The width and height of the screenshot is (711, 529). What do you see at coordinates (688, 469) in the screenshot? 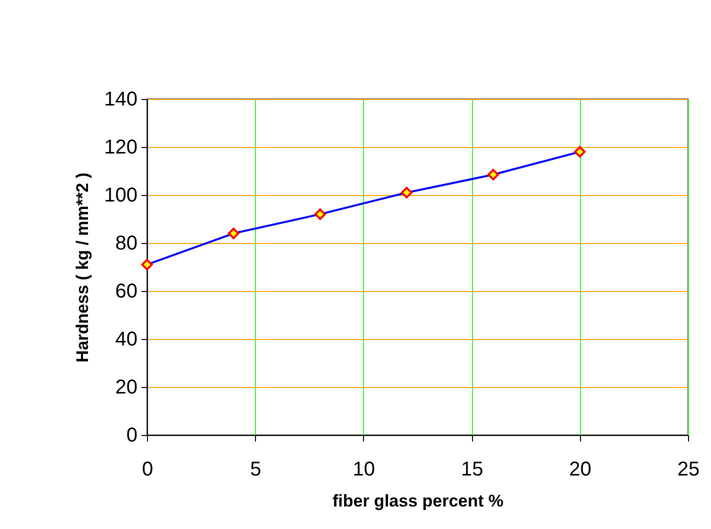
I see `x-tick-label: 25` at bounding box center [688, 469].